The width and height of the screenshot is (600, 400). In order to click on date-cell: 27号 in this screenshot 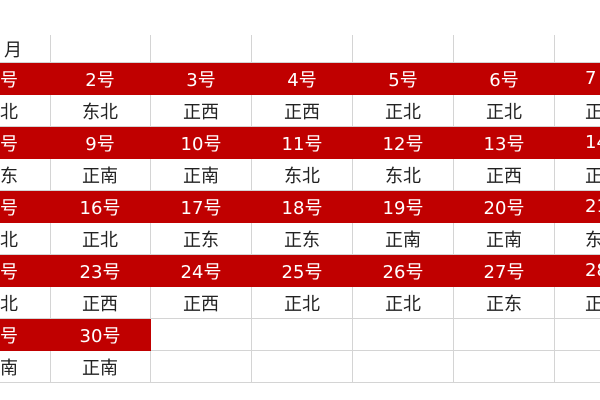, I will do `click(504, 271)`.